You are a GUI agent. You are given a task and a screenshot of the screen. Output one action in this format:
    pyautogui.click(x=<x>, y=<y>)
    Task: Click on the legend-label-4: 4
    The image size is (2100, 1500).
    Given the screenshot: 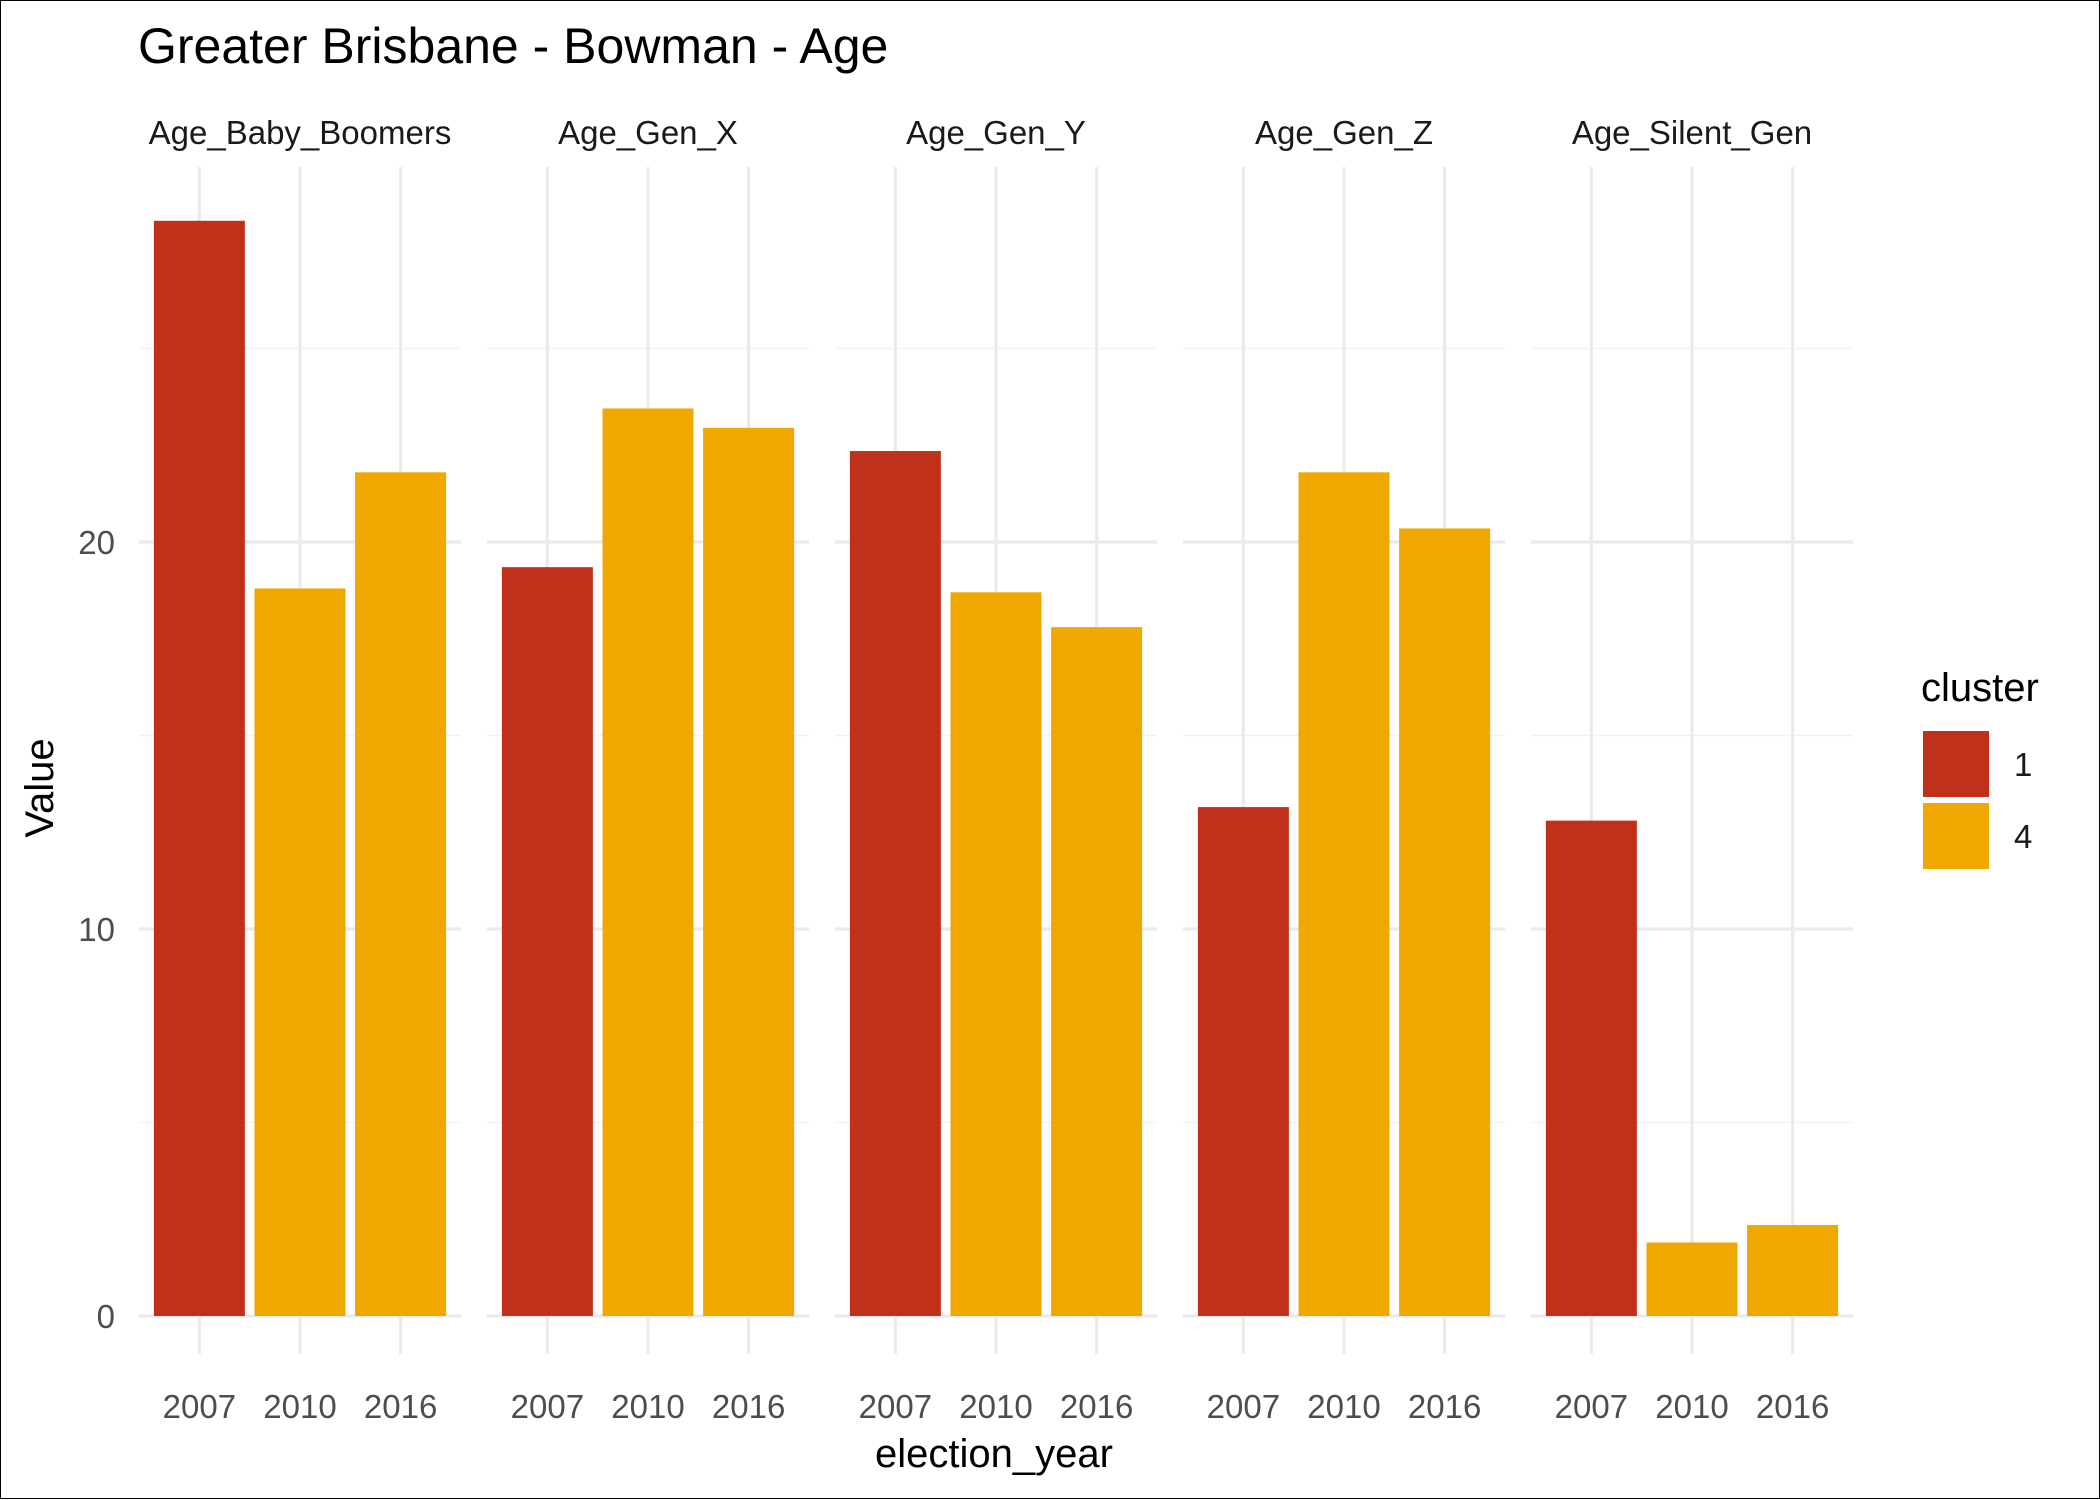 What is the action you would take?
    pyautogui.click(x=2023, y=836)
    